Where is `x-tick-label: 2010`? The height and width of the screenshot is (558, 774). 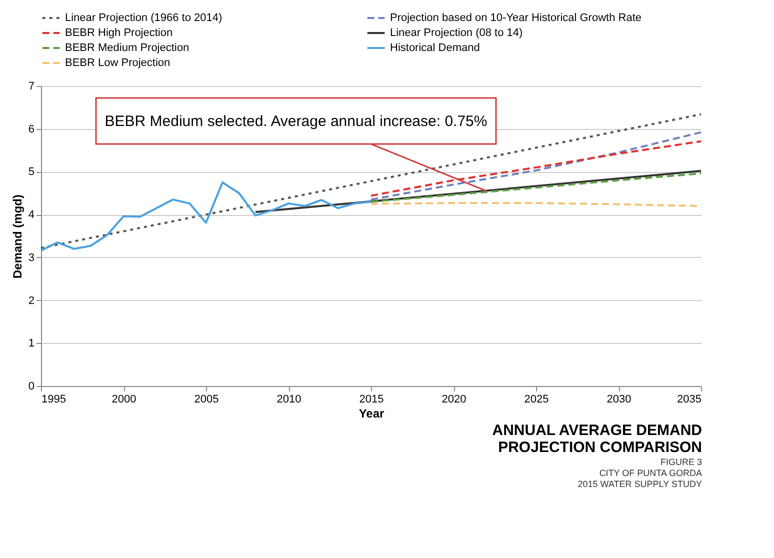
x-tick-label: 2010 is located at coordinates (289, 400).